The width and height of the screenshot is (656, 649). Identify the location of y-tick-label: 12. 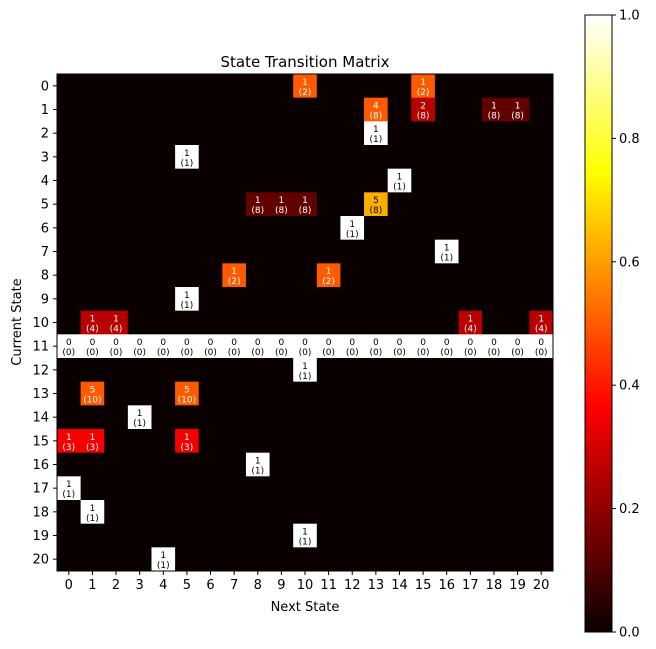
(40, 370).